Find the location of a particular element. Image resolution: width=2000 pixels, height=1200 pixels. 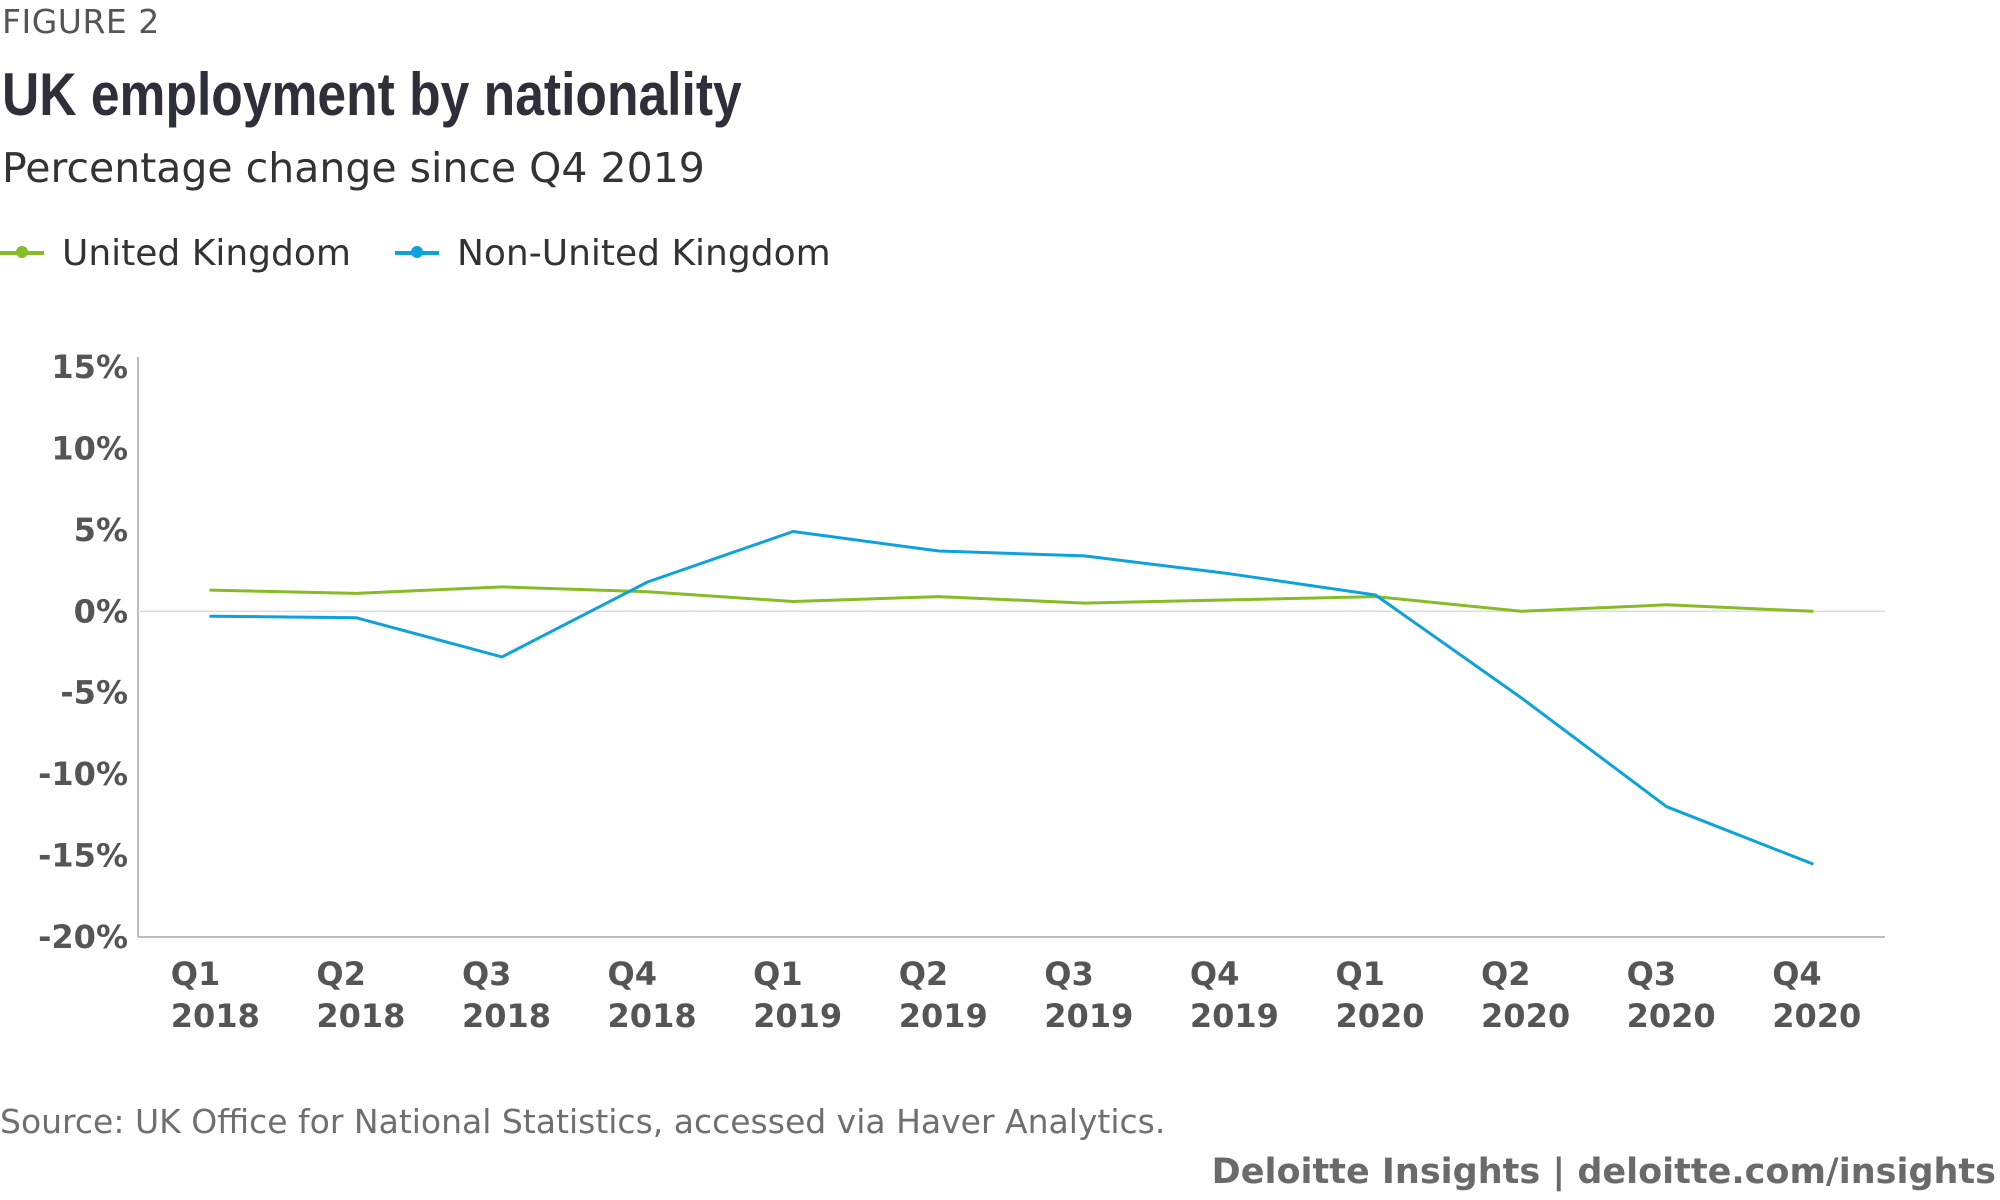

legend-label-united-kingdom: United Kingdom is located at coordinates (206, 253).